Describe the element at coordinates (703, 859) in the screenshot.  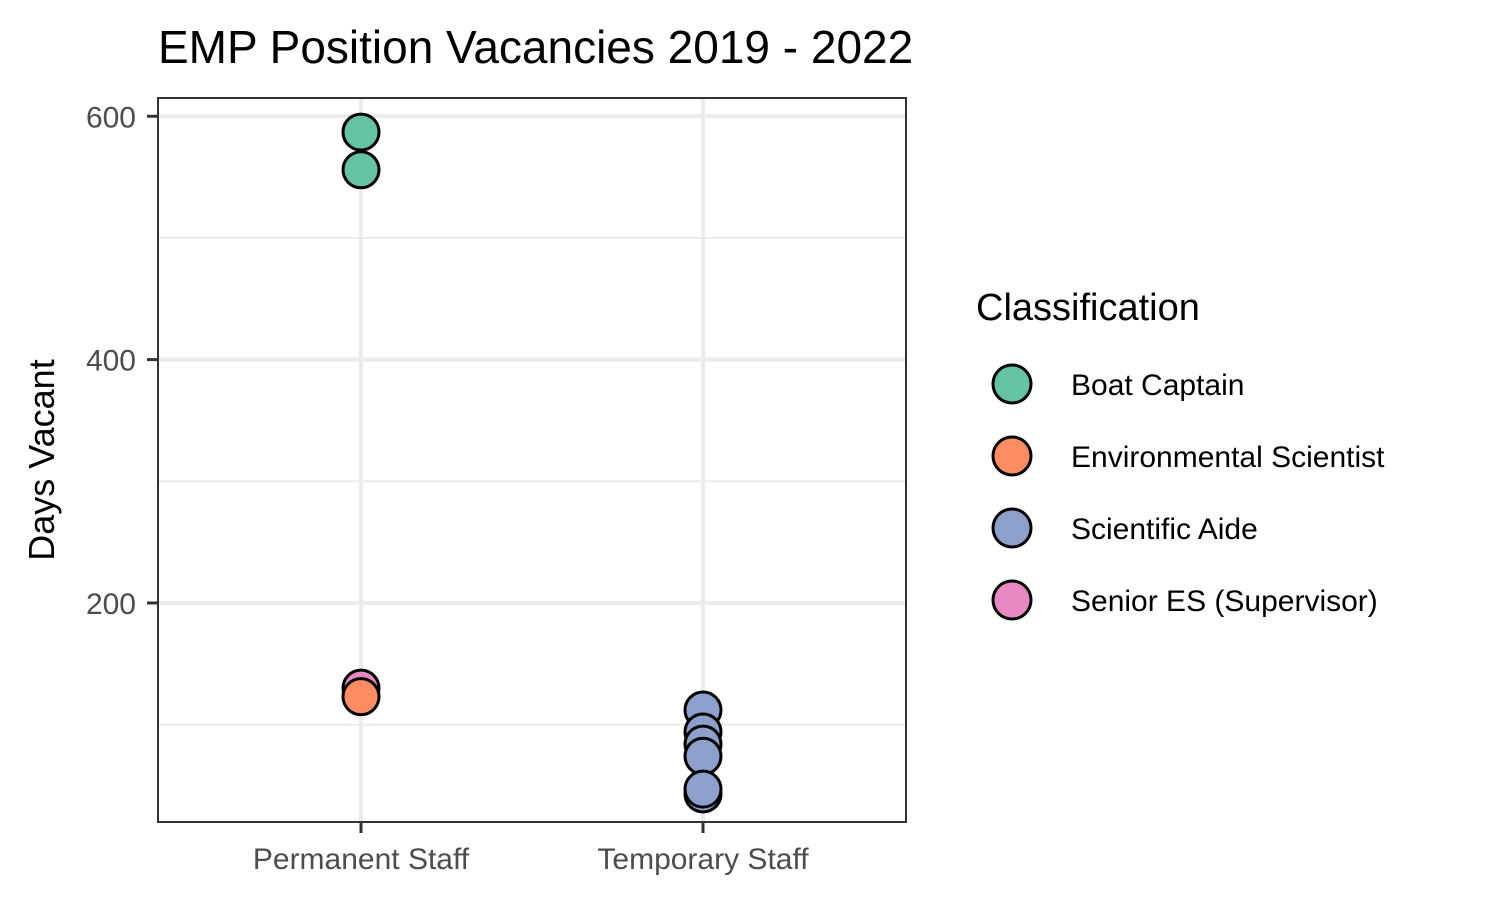
I see `x-tick-label: Temporary Staff` at that location.